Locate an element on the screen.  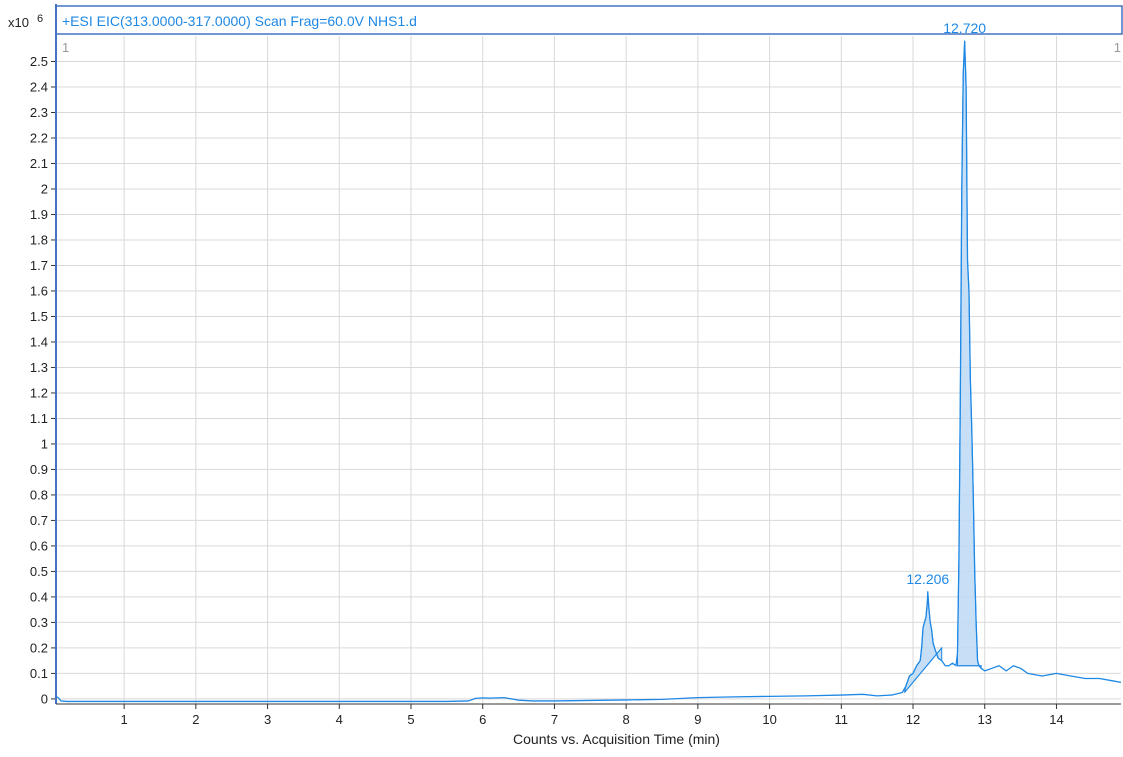
x-tick-label: 10 is located at coordinates (769, 719).